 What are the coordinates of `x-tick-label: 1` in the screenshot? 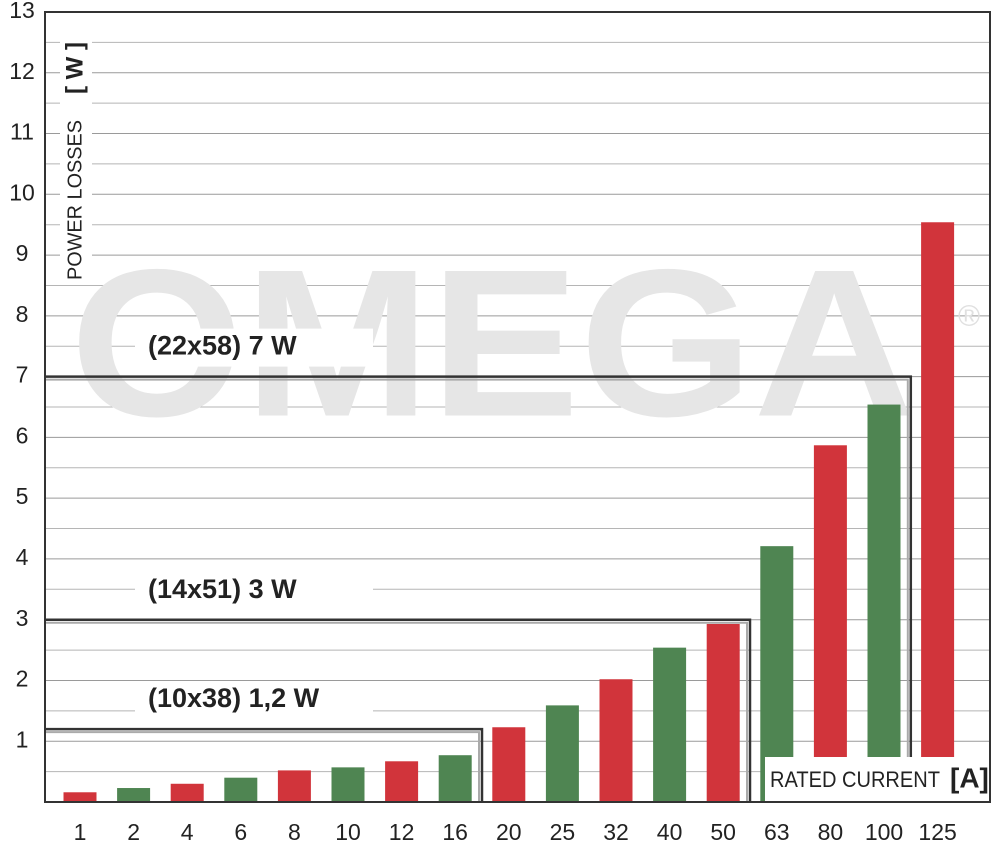 It's located at (80, 832).